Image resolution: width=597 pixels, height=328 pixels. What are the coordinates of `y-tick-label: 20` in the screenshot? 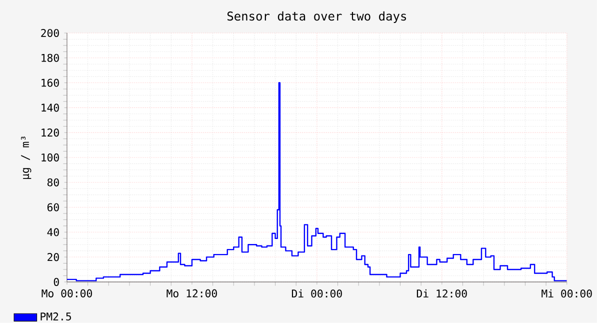 It's located at (53, 257).